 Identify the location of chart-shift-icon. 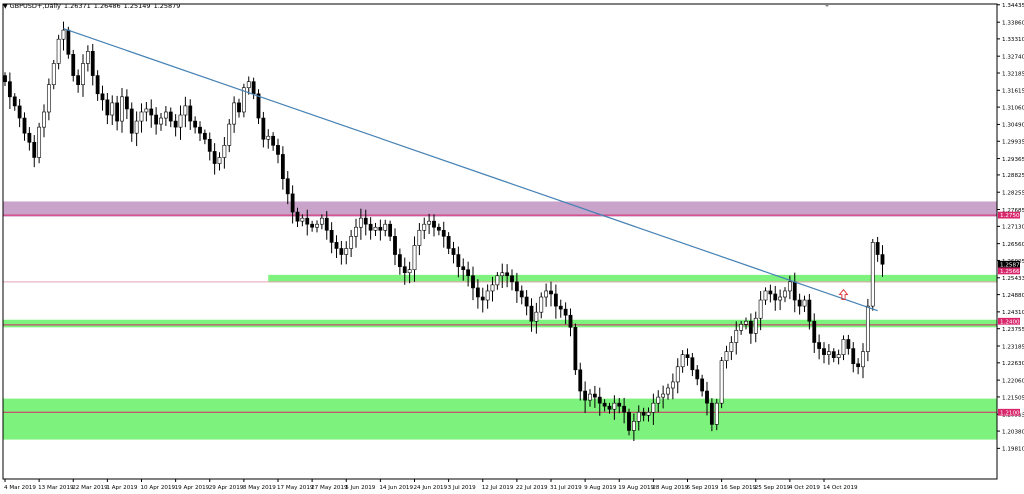
(827, 6).